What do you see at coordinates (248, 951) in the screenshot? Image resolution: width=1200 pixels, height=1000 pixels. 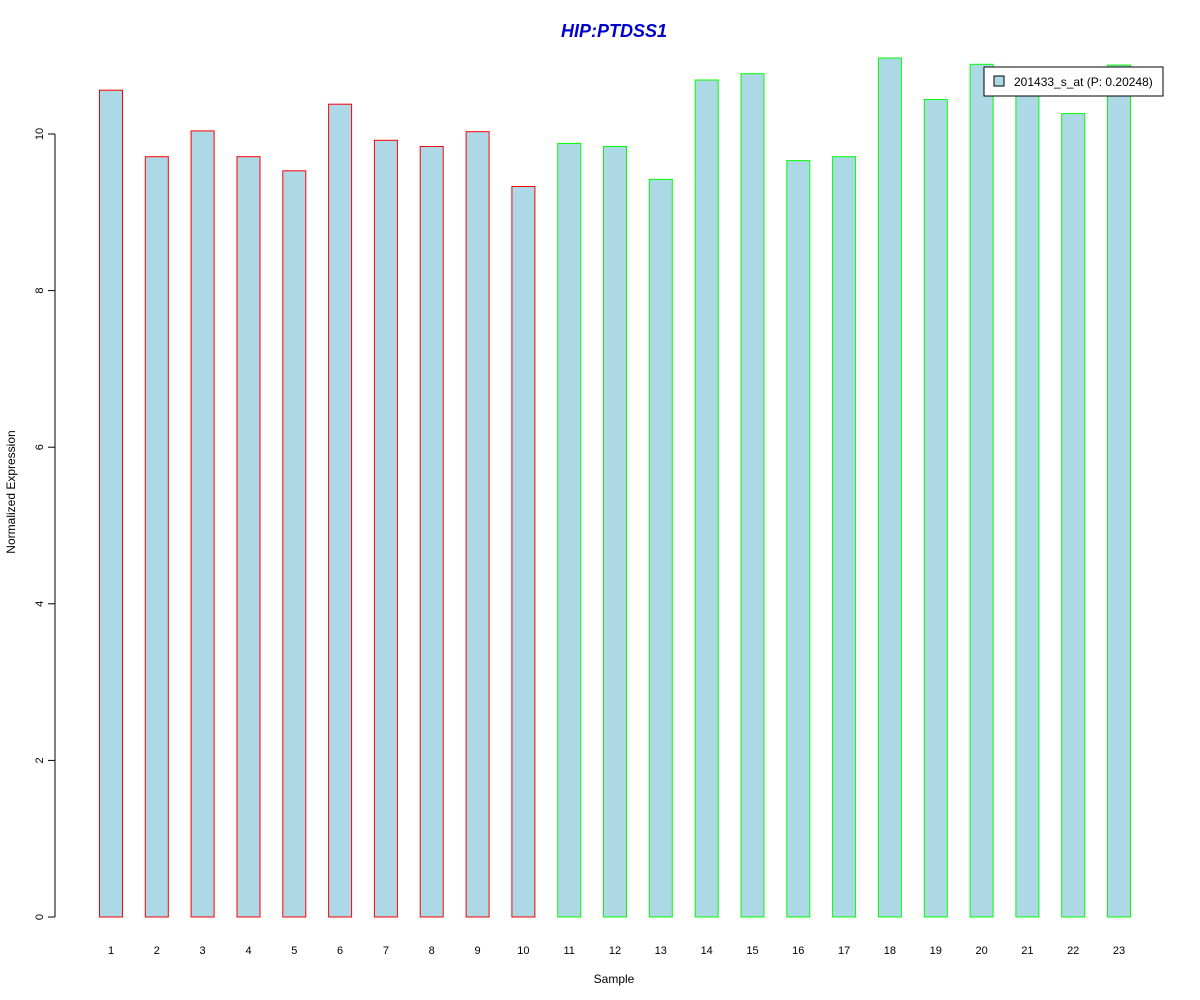 I see `x-tick-label: 4` at bounding box center [248, 951].